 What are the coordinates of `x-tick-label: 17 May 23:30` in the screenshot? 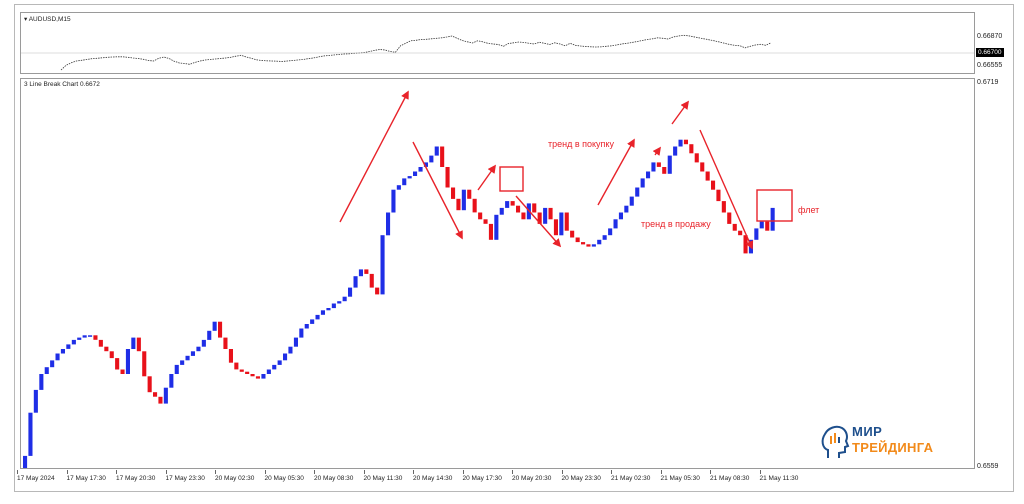 It's located at (185, 478).